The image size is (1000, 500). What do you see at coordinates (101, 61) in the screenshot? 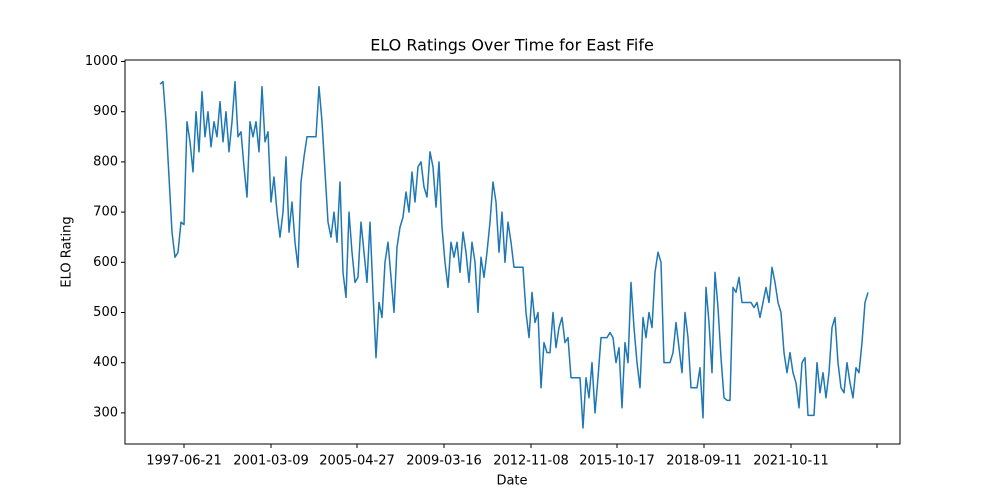
I see `y-tick-label: 1000` at bounding box center [101, 61].